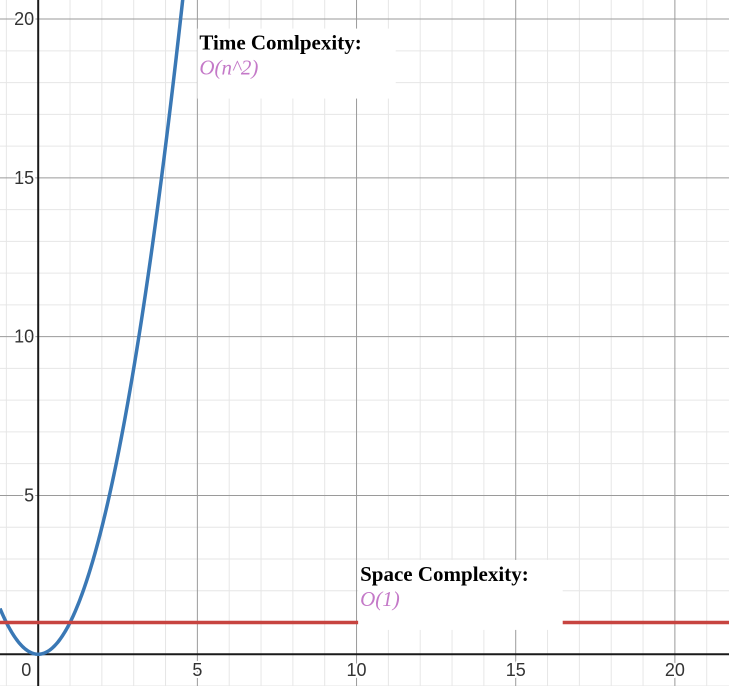 The image size is (729, 686). What do you see at coordinates (228, 68) in the screenshot?
I see `note-subtitle: O(n^2)` at bounding box center [228, 68].